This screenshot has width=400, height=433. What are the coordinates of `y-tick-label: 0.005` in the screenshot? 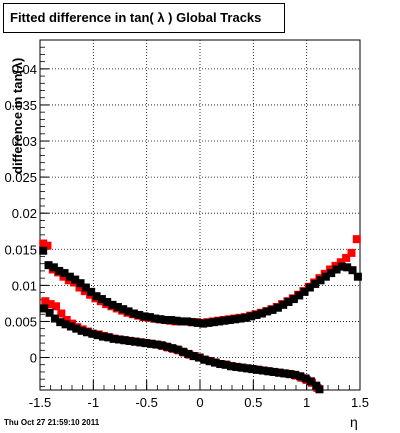 It's located at (20, 321).